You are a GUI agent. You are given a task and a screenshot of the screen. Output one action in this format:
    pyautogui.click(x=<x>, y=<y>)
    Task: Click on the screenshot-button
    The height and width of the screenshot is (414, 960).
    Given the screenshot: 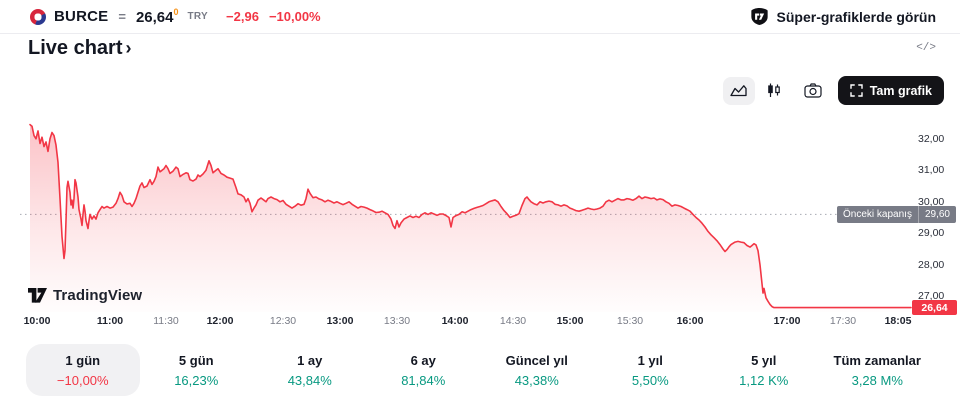 What is the action you would take?
    pyautogui.click(x=813, y=91)
    